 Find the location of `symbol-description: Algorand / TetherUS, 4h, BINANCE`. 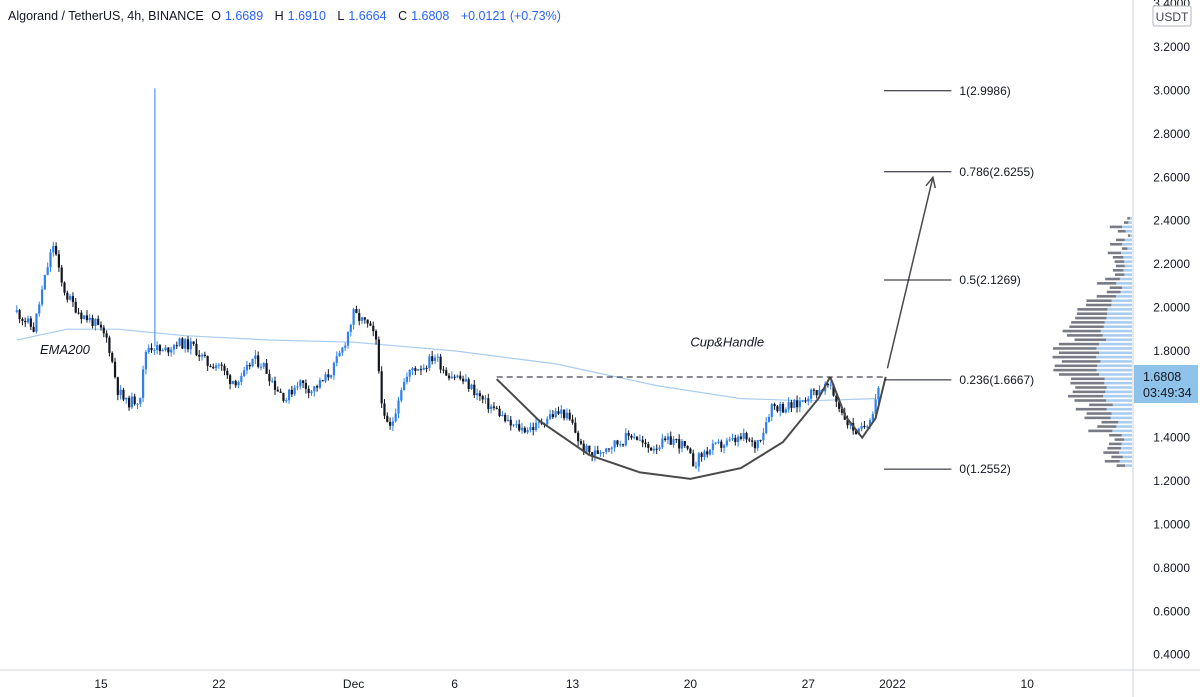

symbol-description: Algorand / TetherUS, 4h, BINANCE is located at coordinates (106, 16).